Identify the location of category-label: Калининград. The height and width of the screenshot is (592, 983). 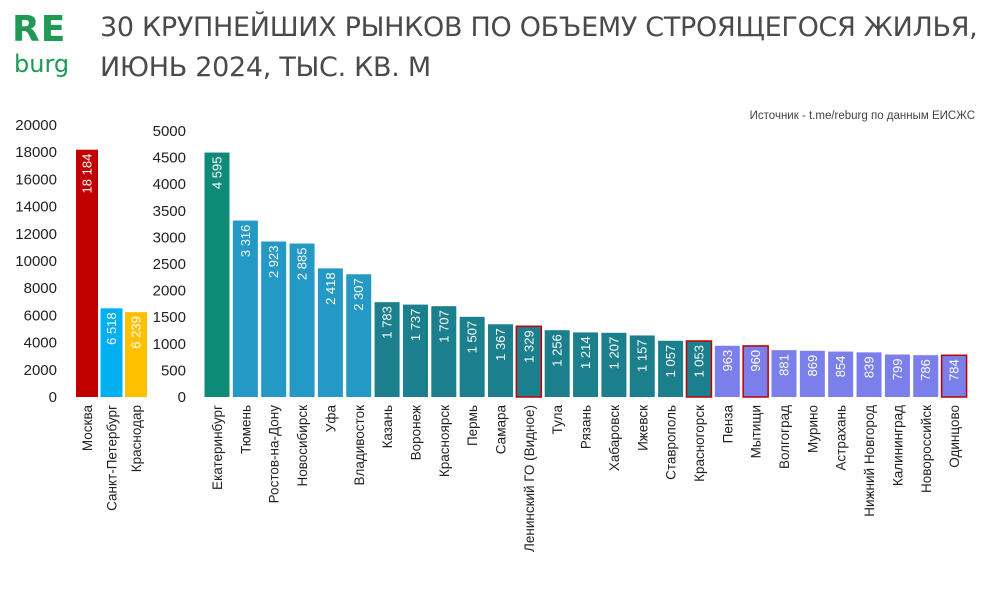
(897, 445).